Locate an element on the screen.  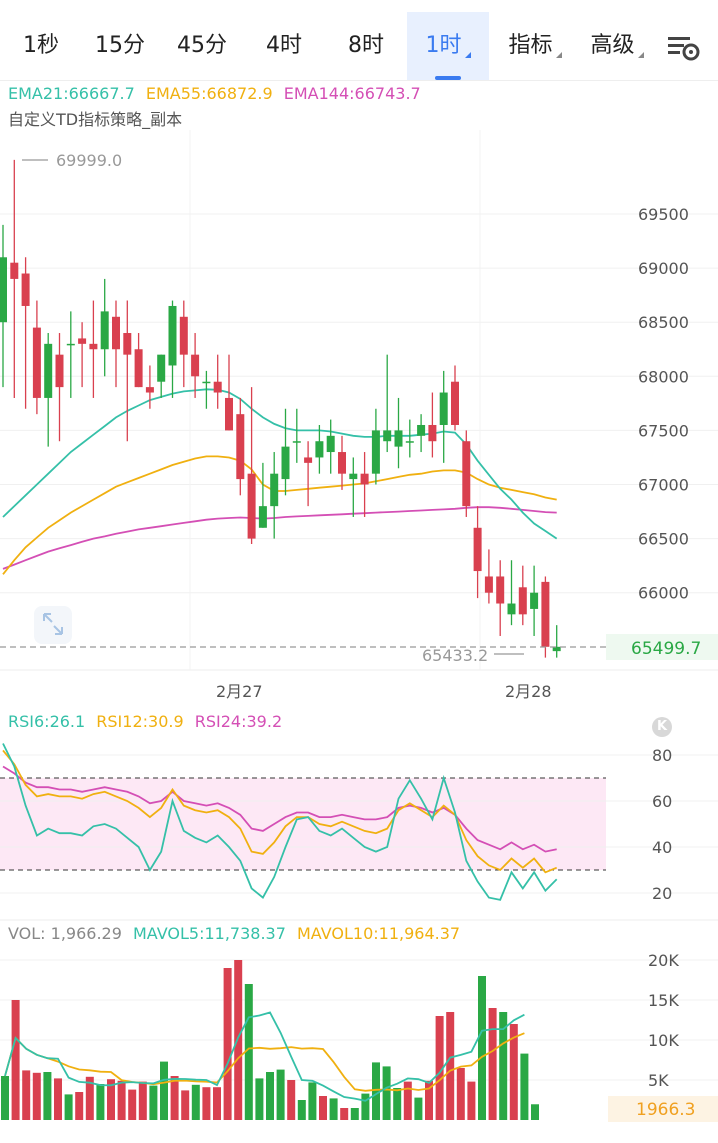
current-price-tag: 65499.7 is located at coordinates (662, 647).